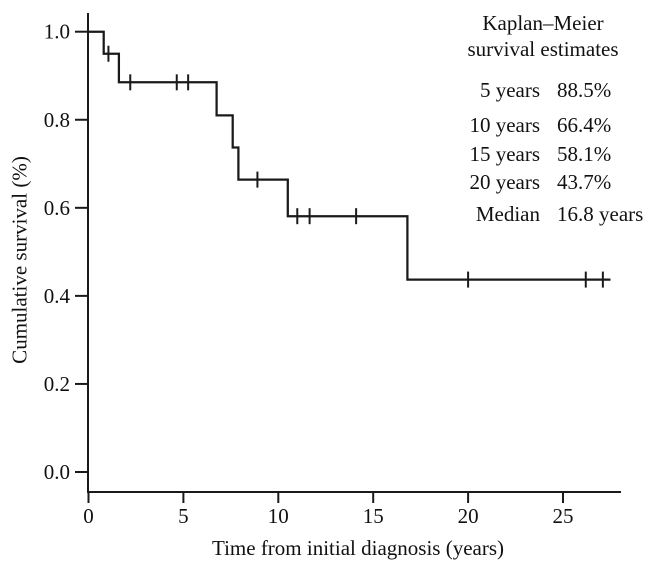  I want to click on y-tick-label: 0.0, so click(57, 472).